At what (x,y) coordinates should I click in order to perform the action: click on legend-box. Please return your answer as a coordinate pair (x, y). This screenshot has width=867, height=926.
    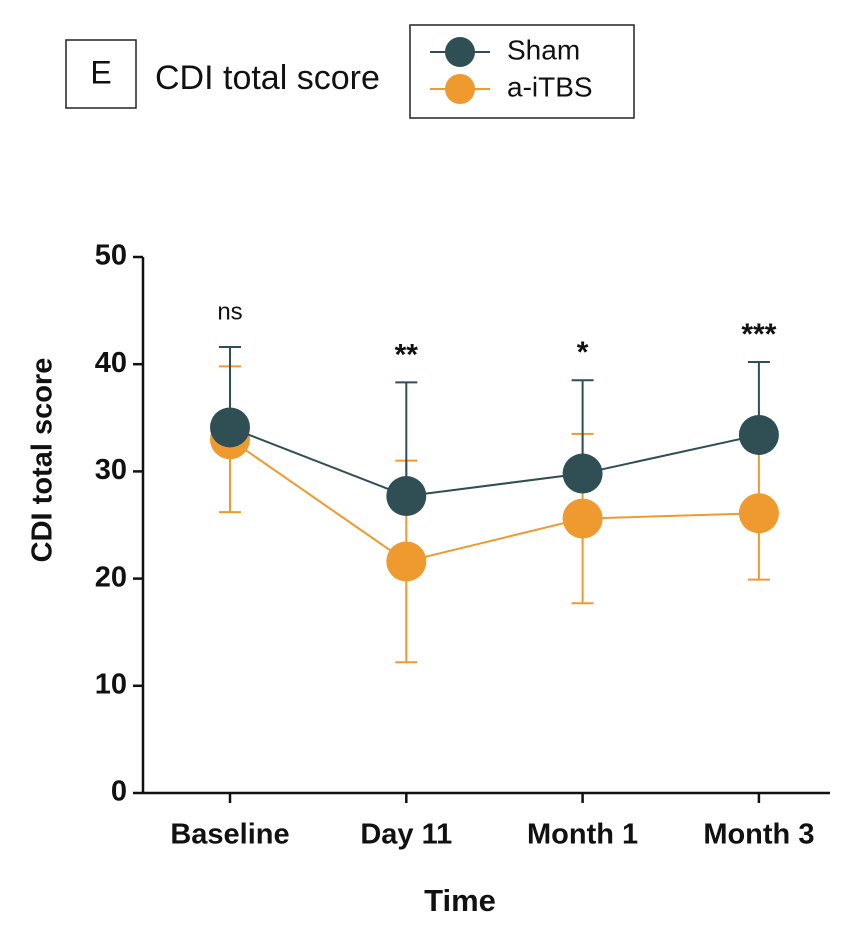
    Looking at the image, I should click on (522, 71).